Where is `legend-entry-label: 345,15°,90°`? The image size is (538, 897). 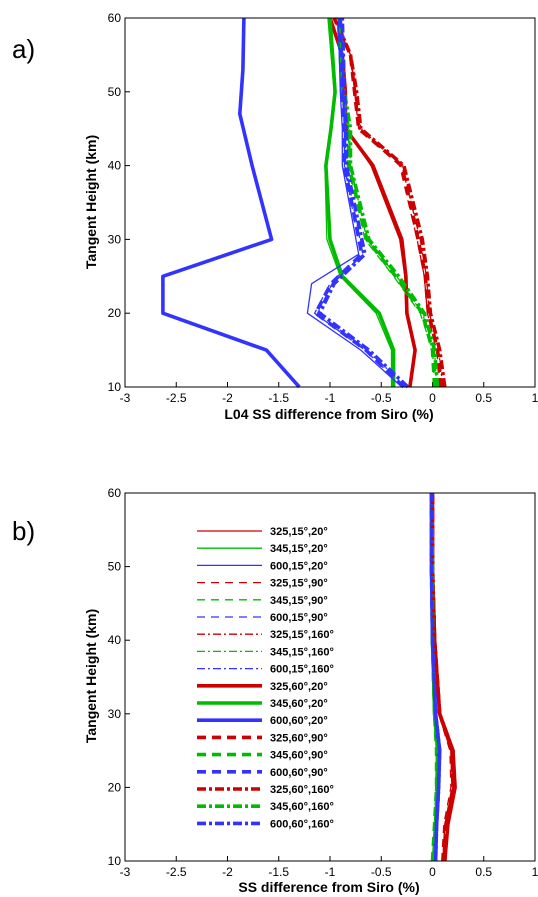 legend-entry-label: 345,15°,90° is located at coordinates (299, 601).